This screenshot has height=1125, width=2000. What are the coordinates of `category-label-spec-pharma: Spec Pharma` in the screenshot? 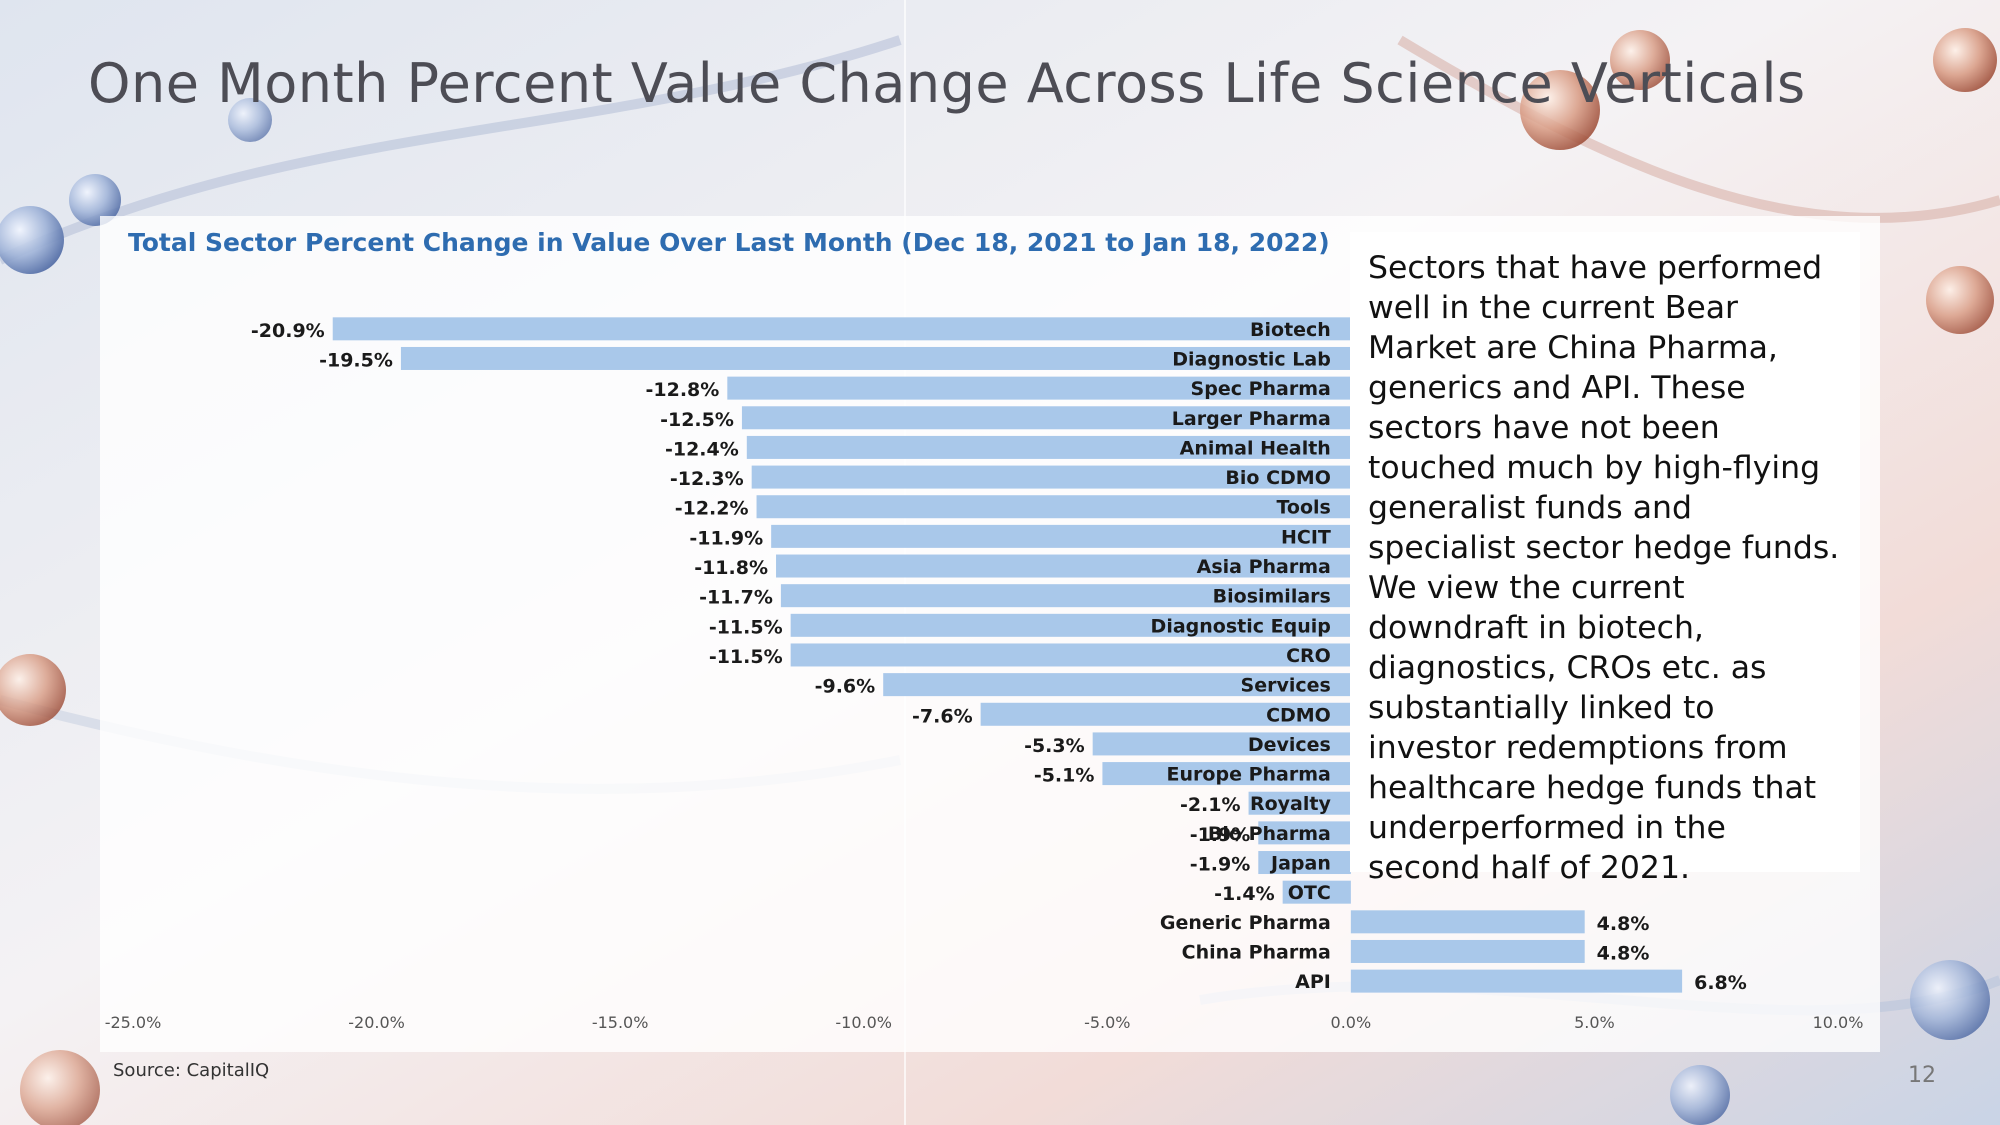 It's located at (1261, 389).